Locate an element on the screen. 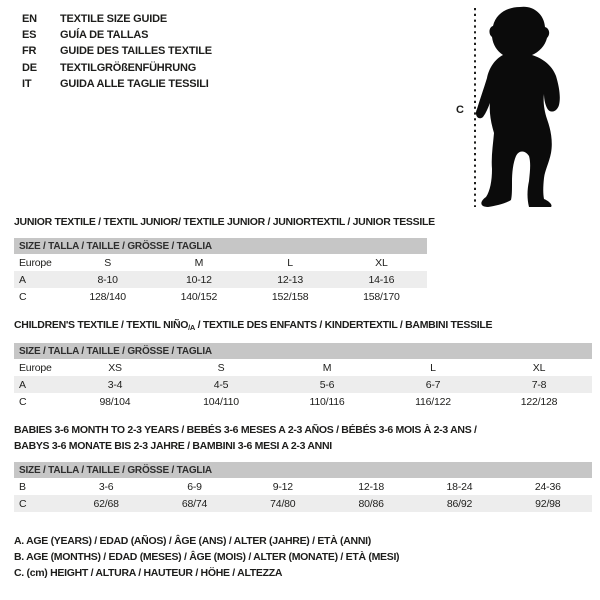  lang-code: ES is located at coordinates (29, 35).